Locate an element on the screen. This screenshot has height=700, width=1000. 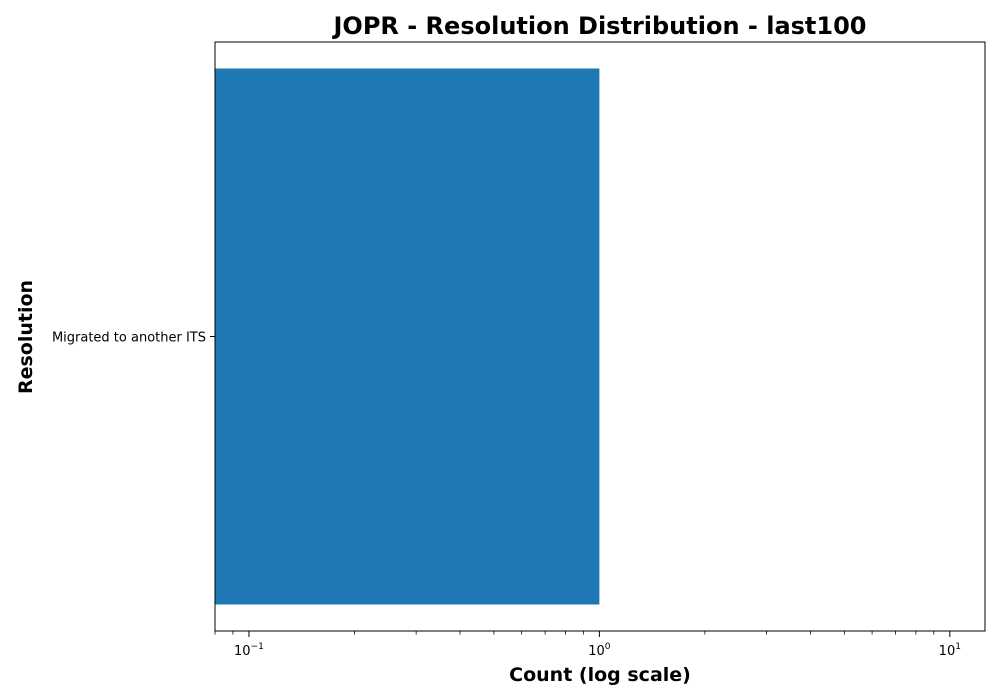
x-axis-label: Count (log scale) is located at coordinates (600, 675).